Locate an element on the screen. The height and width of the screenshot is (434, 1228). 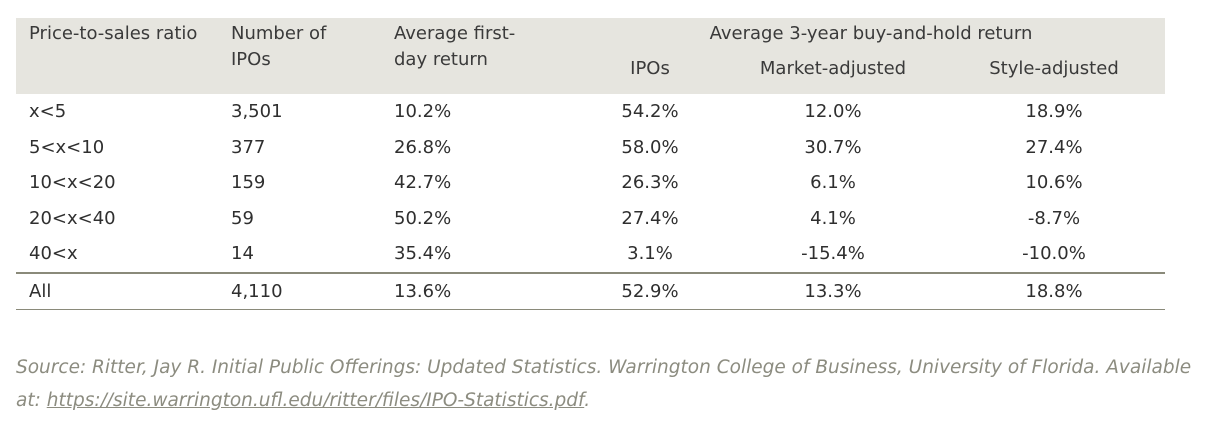
cell-ratio: 5<x<10 is located at coordinates (67, 147).